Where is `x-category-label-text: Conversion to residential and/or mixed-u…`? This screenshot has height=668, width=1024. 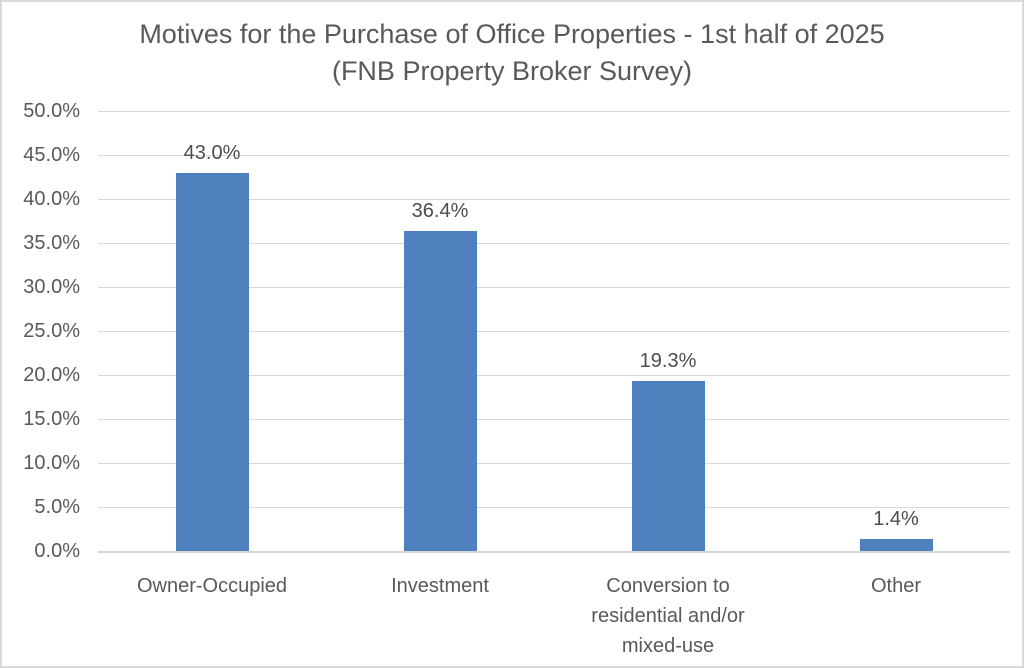
x-category-label-text: Conversion to residential and/or mixed-u… is located at coordinates (668, 616).